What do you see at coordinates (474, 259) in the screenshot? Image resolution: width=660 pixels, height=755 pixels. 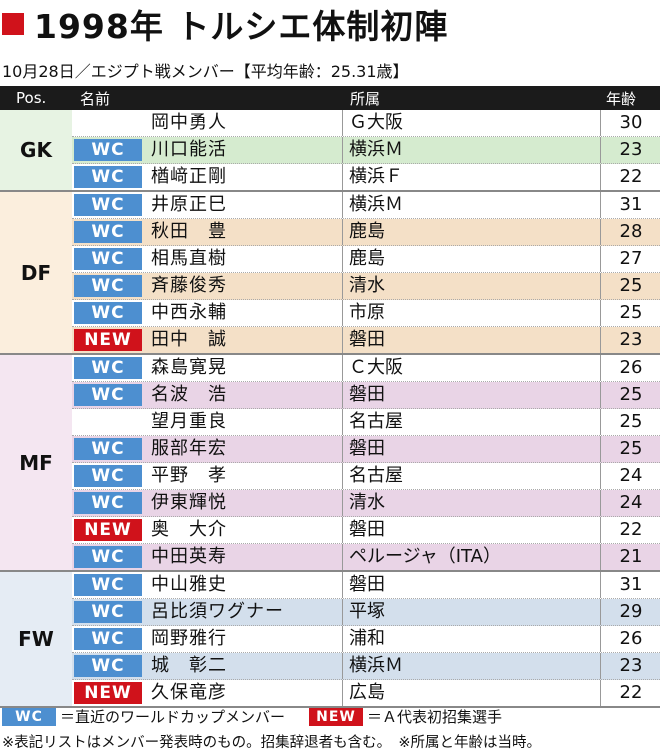 I see `player-club: 鹿島` at bounding box center [474, 259].